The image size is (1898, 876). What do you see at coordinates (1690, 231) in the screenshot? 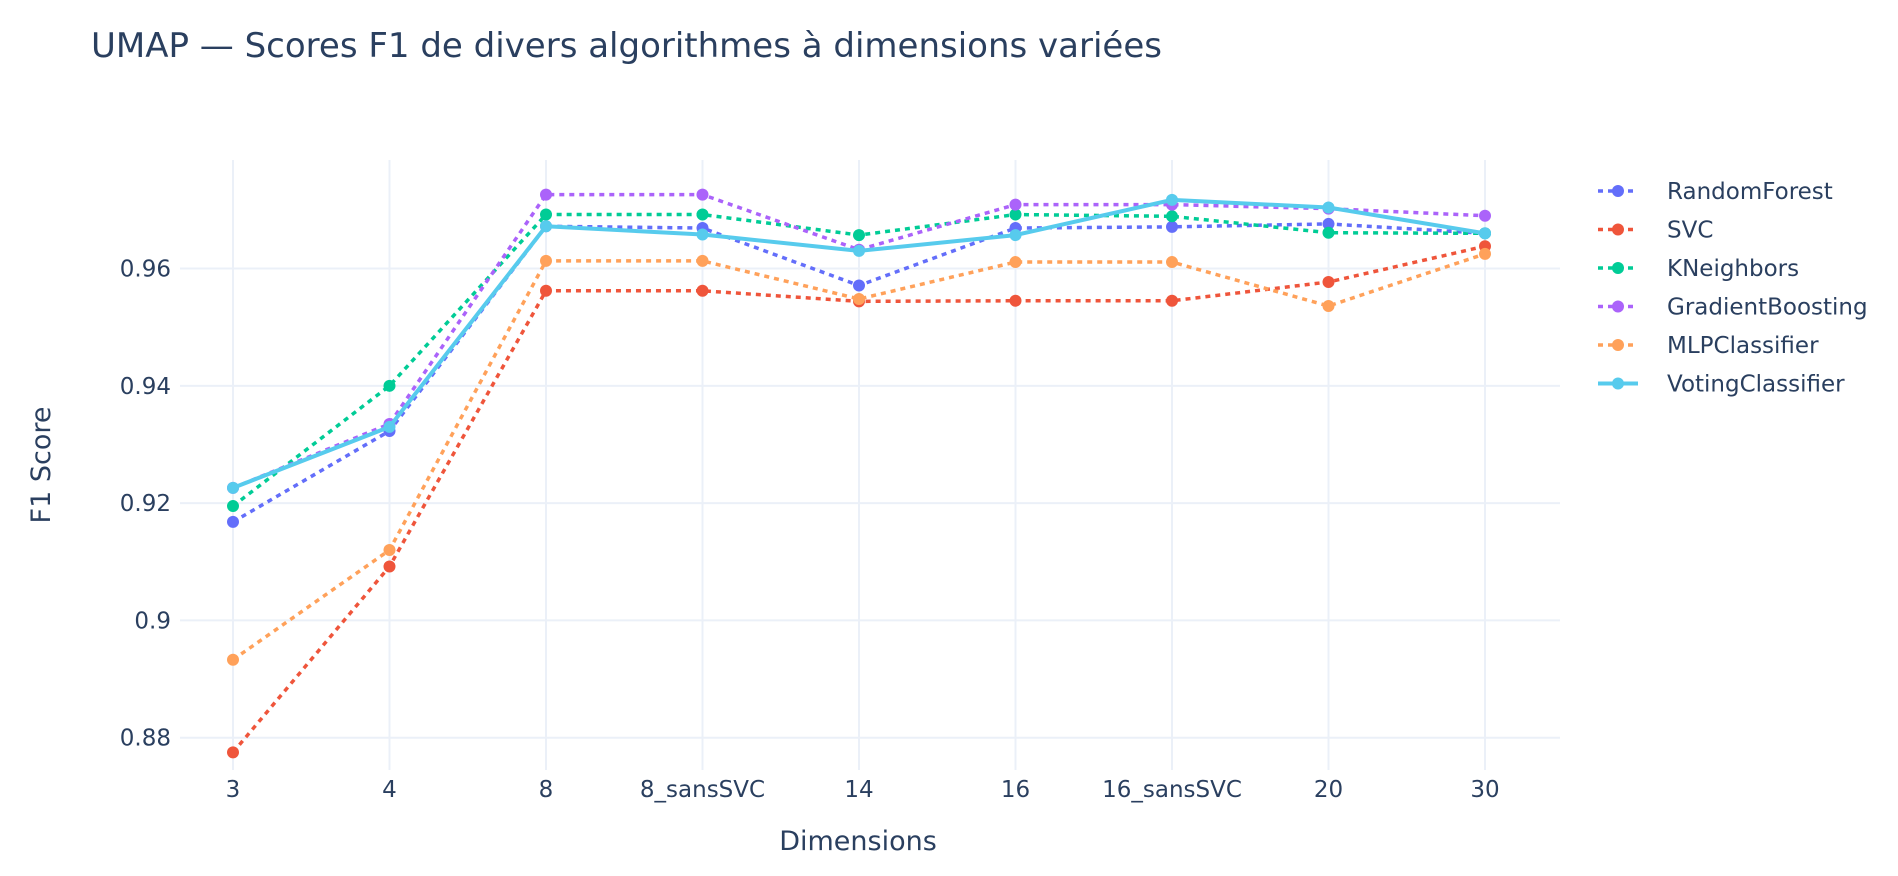
I see `legend-label: SVC` at bounding box center [1690, 231].